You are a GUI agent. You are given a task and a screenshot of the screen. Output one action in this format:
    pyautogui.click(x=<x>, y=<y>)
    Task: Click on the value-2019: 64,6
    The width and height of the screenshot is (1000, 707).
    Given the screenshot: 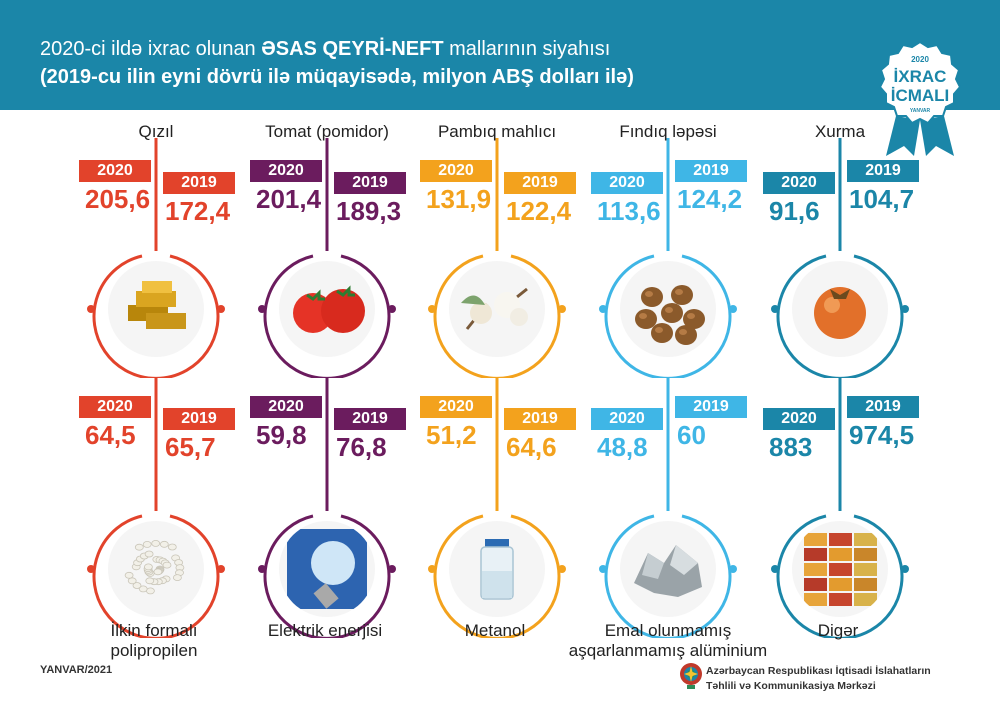 What is the action you would take?
    pyautogui.click(x=531, y=447)
    